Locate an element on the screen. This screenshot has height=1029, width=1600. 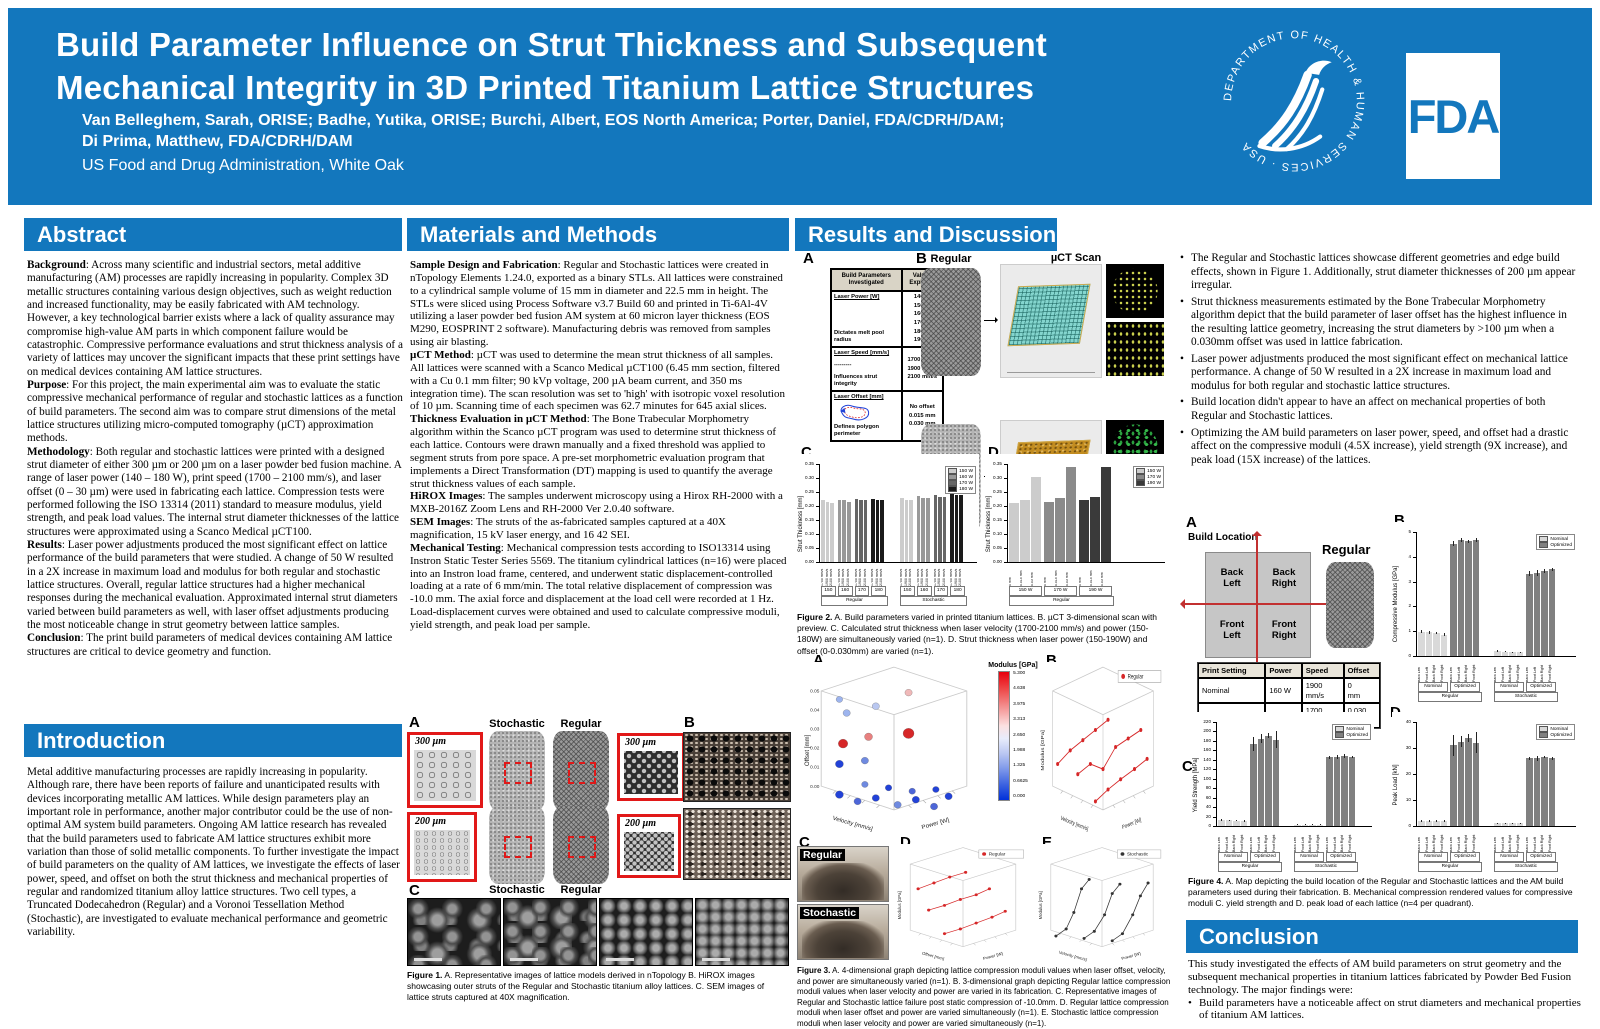
y-tick-label: 0.20 is located at coordinates (997, 505).